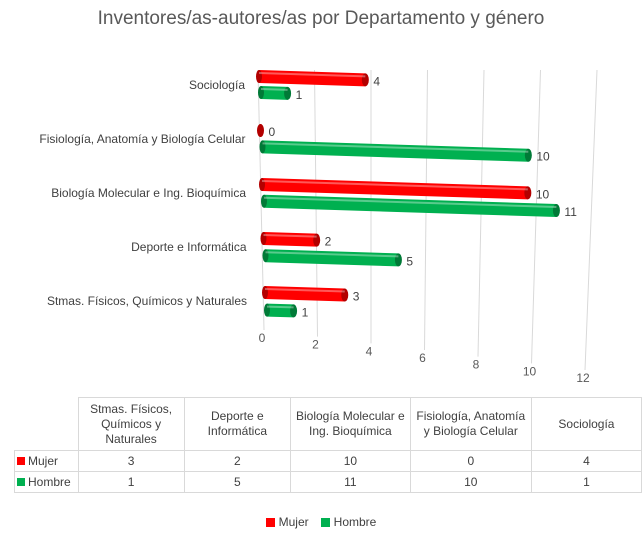 This screenshot has width=642, height=544. Describe the element at coordinates (131, 424) in the screenshot. I see `data-table-column-header: Stmas. Físicos, Químicos y Naturales` at that location.